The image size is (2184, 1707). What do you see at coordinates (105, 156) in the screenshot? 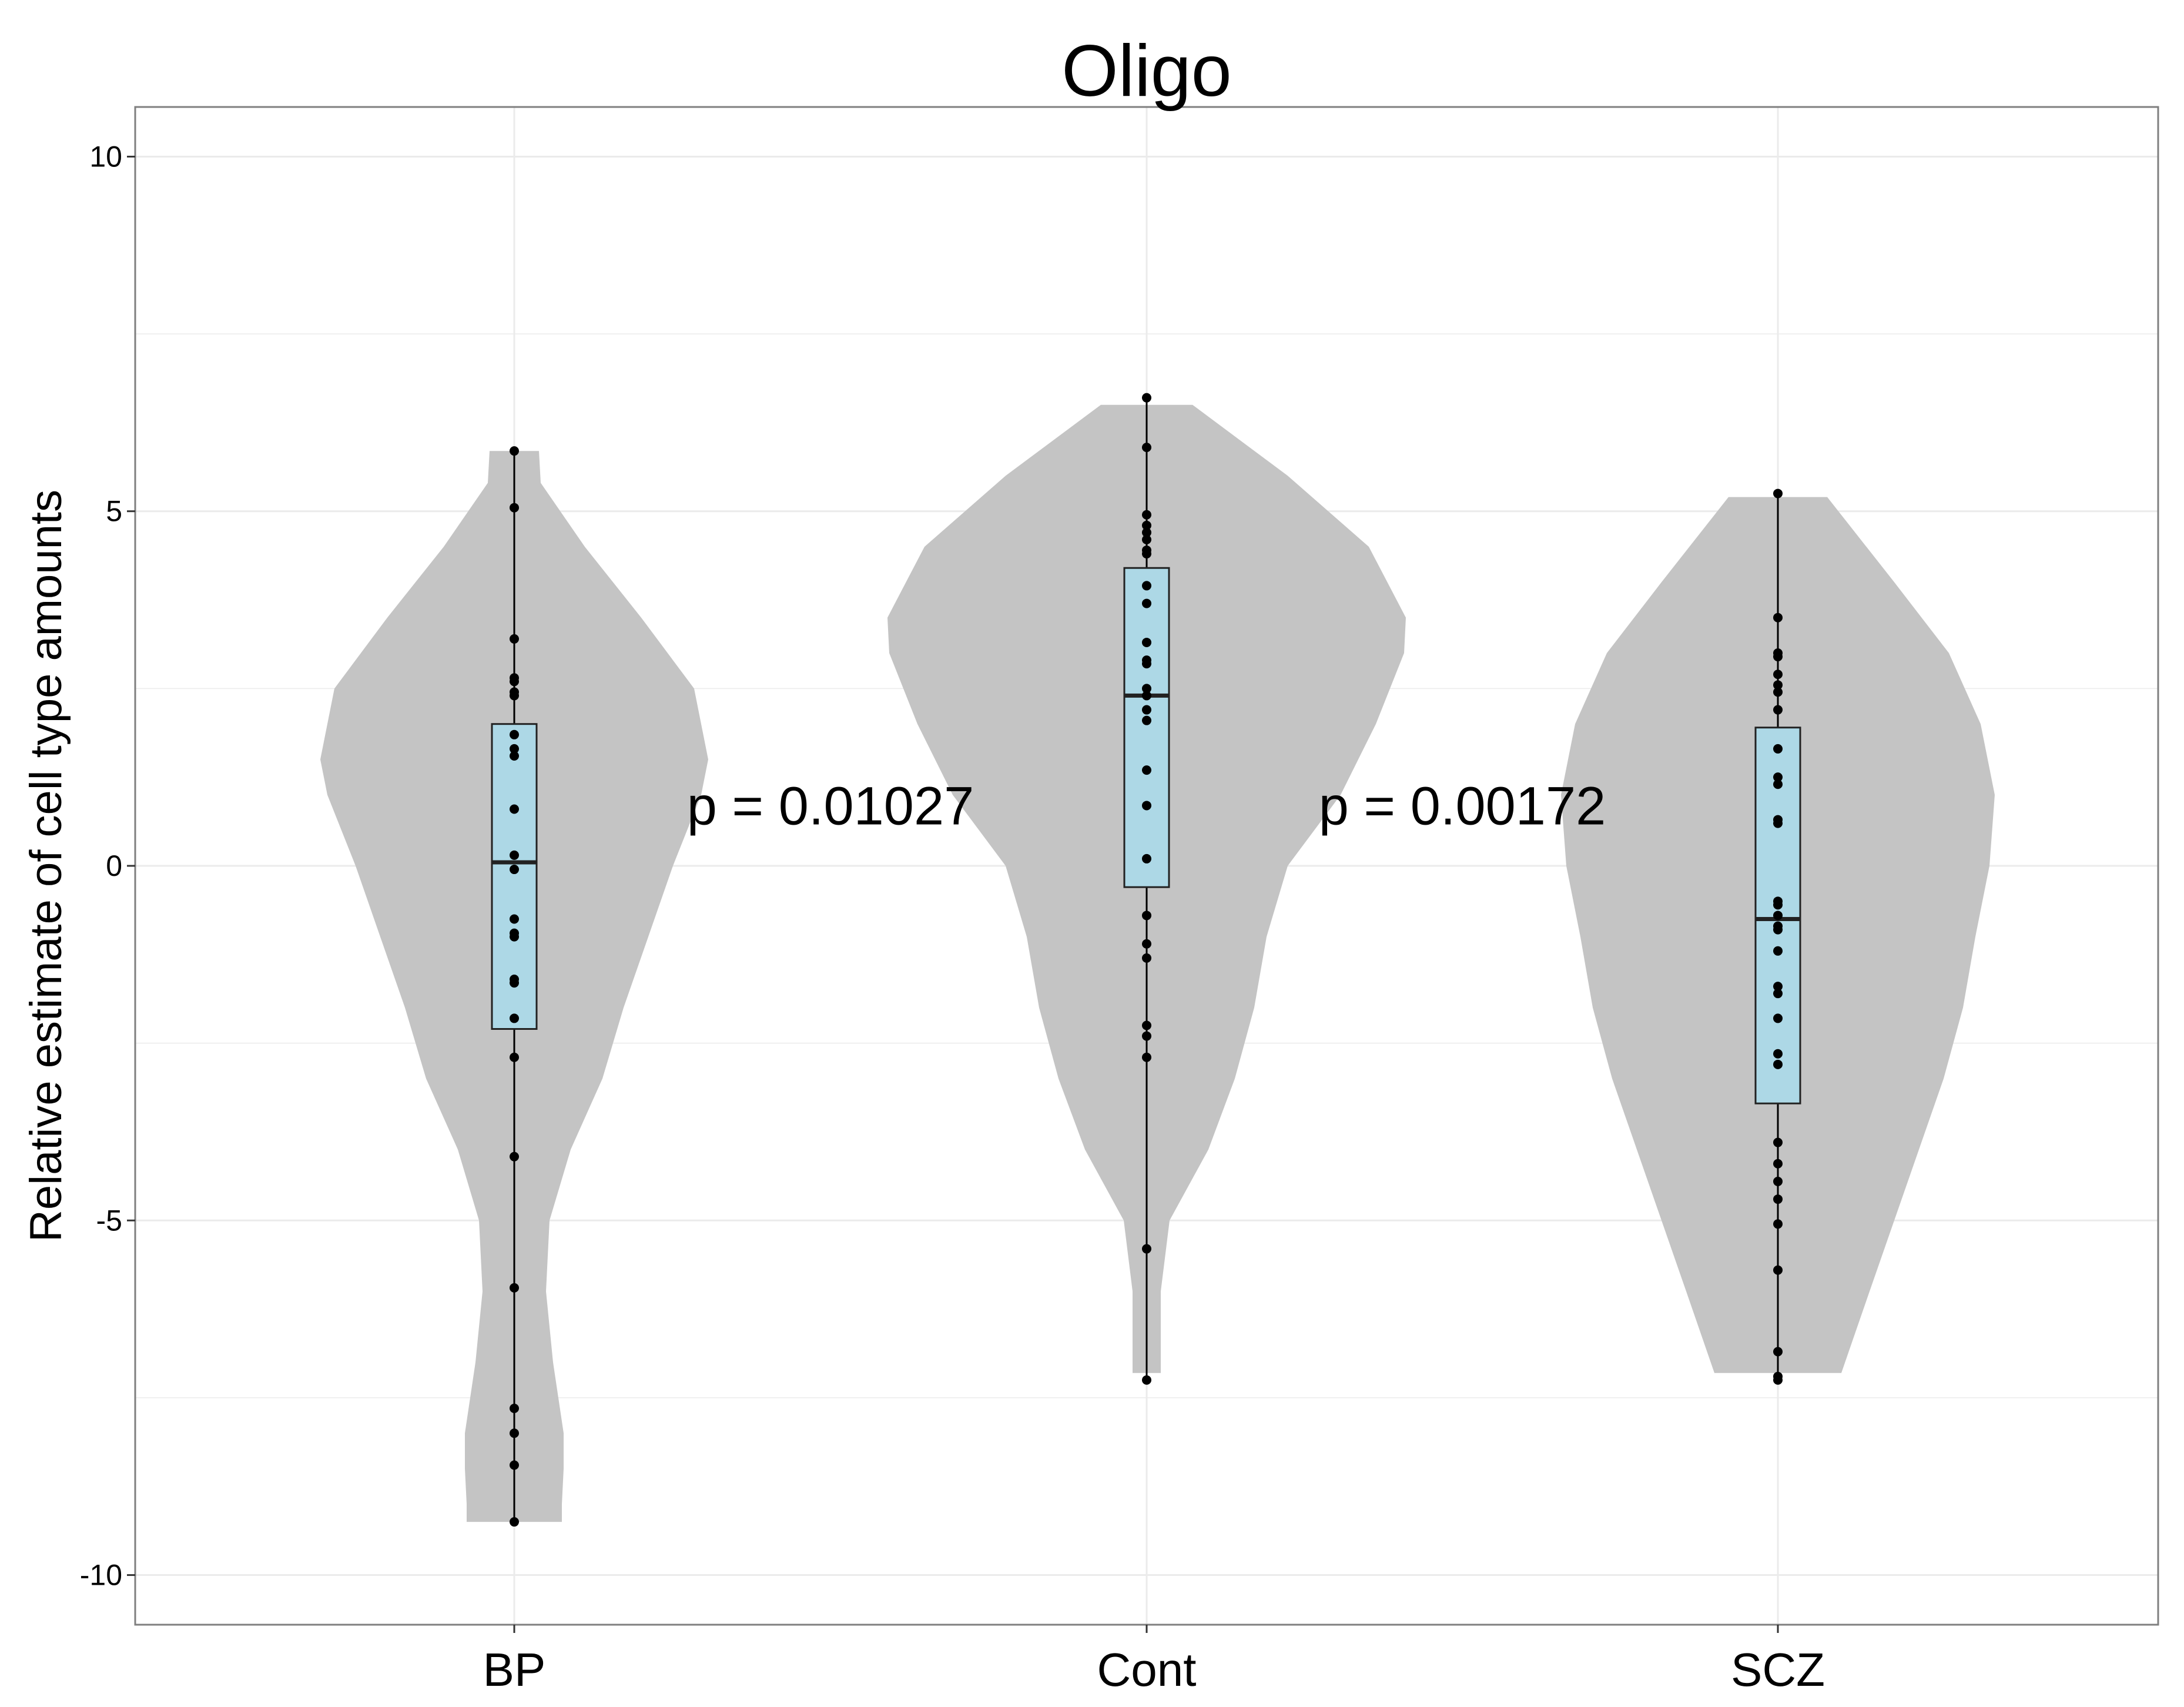
I see `y-tick-label: 10` at bounding box center [105, 156].